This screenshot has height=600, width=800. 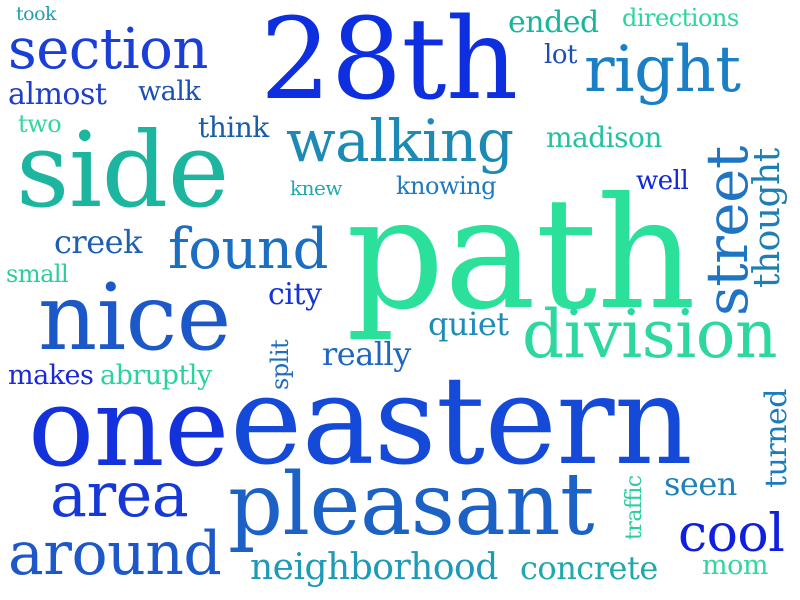 What do you see at coordinates (169, 91) in the screenshot?
I see `word-walk: walk` at bounding box center [169, 91].